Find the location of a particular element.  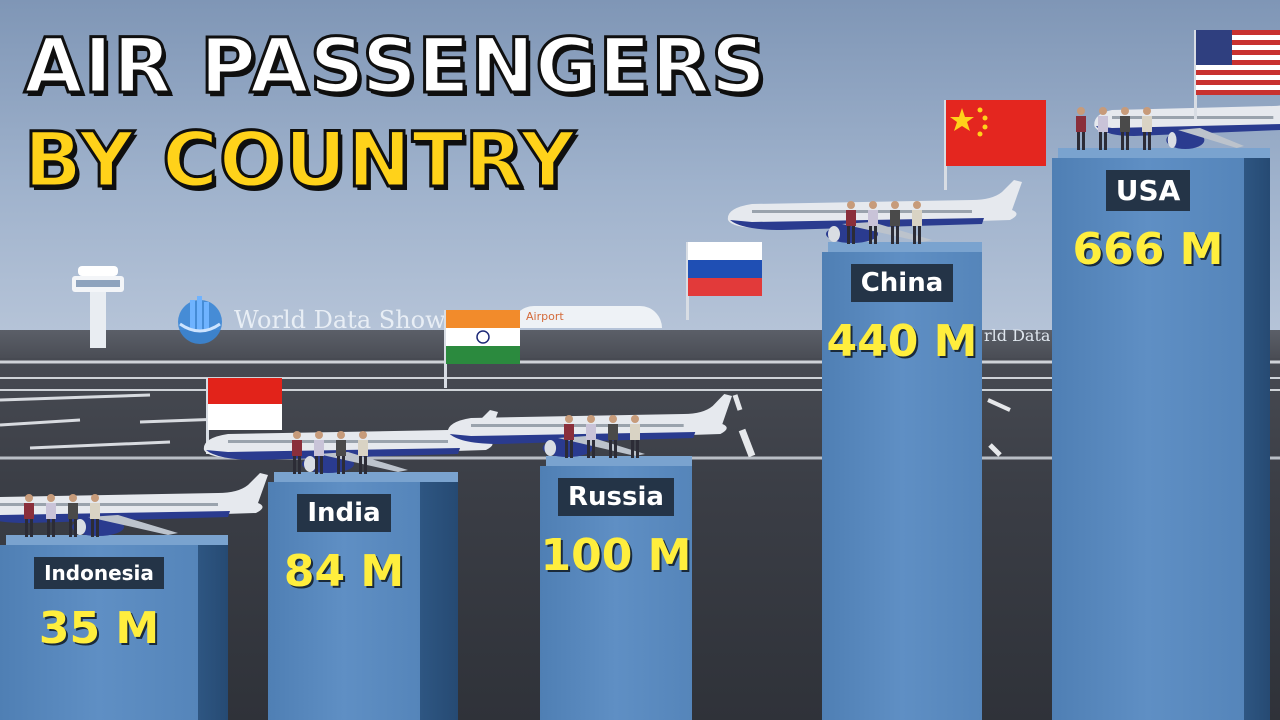

airport-sign: Airport is located at coordinates (587, 317).